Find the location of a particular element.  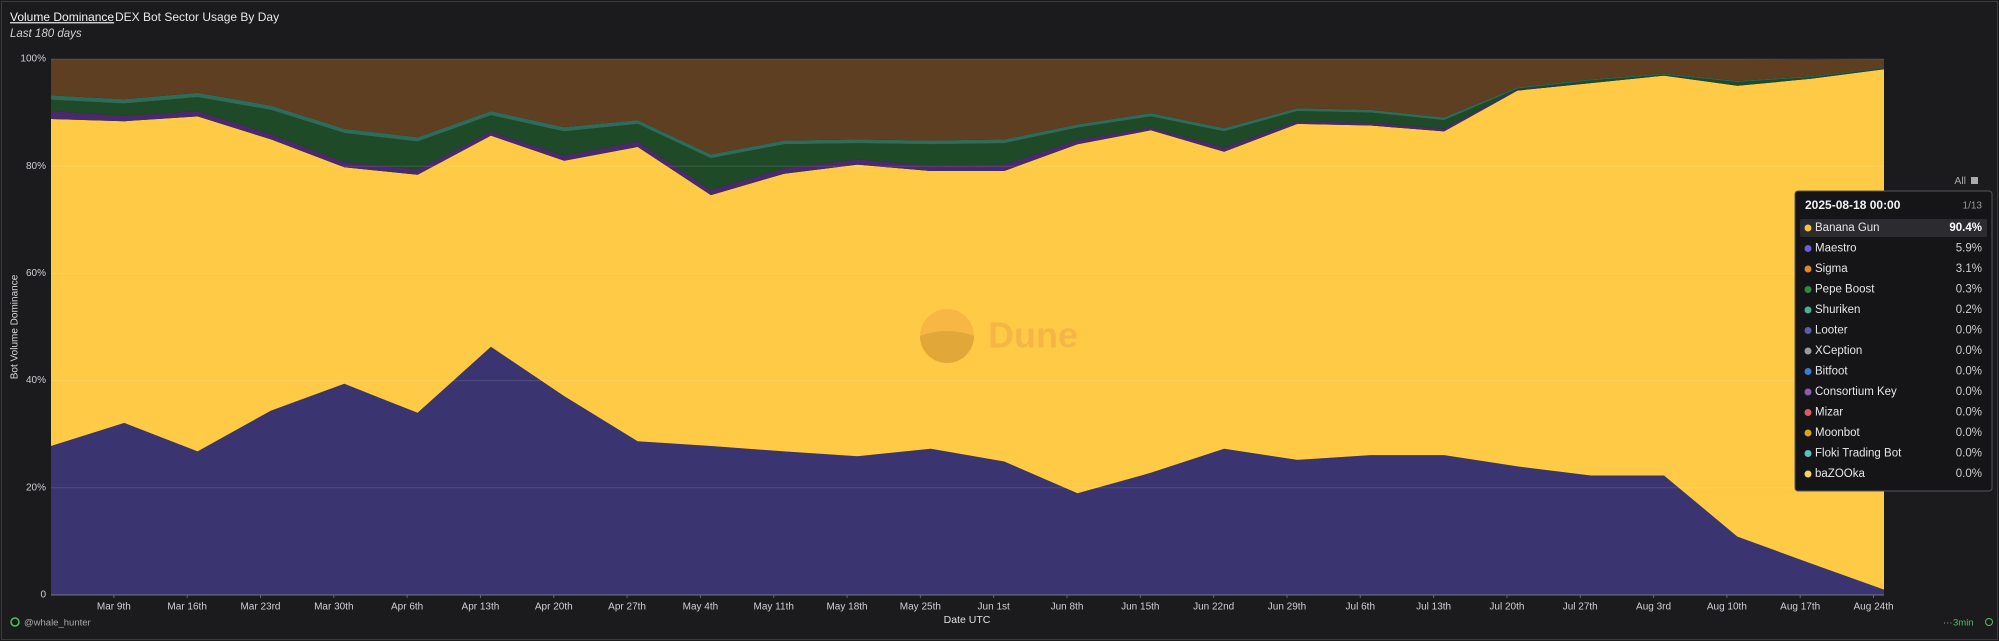

x-tick-label: Apr 20th is located at coordinates (554, 607).